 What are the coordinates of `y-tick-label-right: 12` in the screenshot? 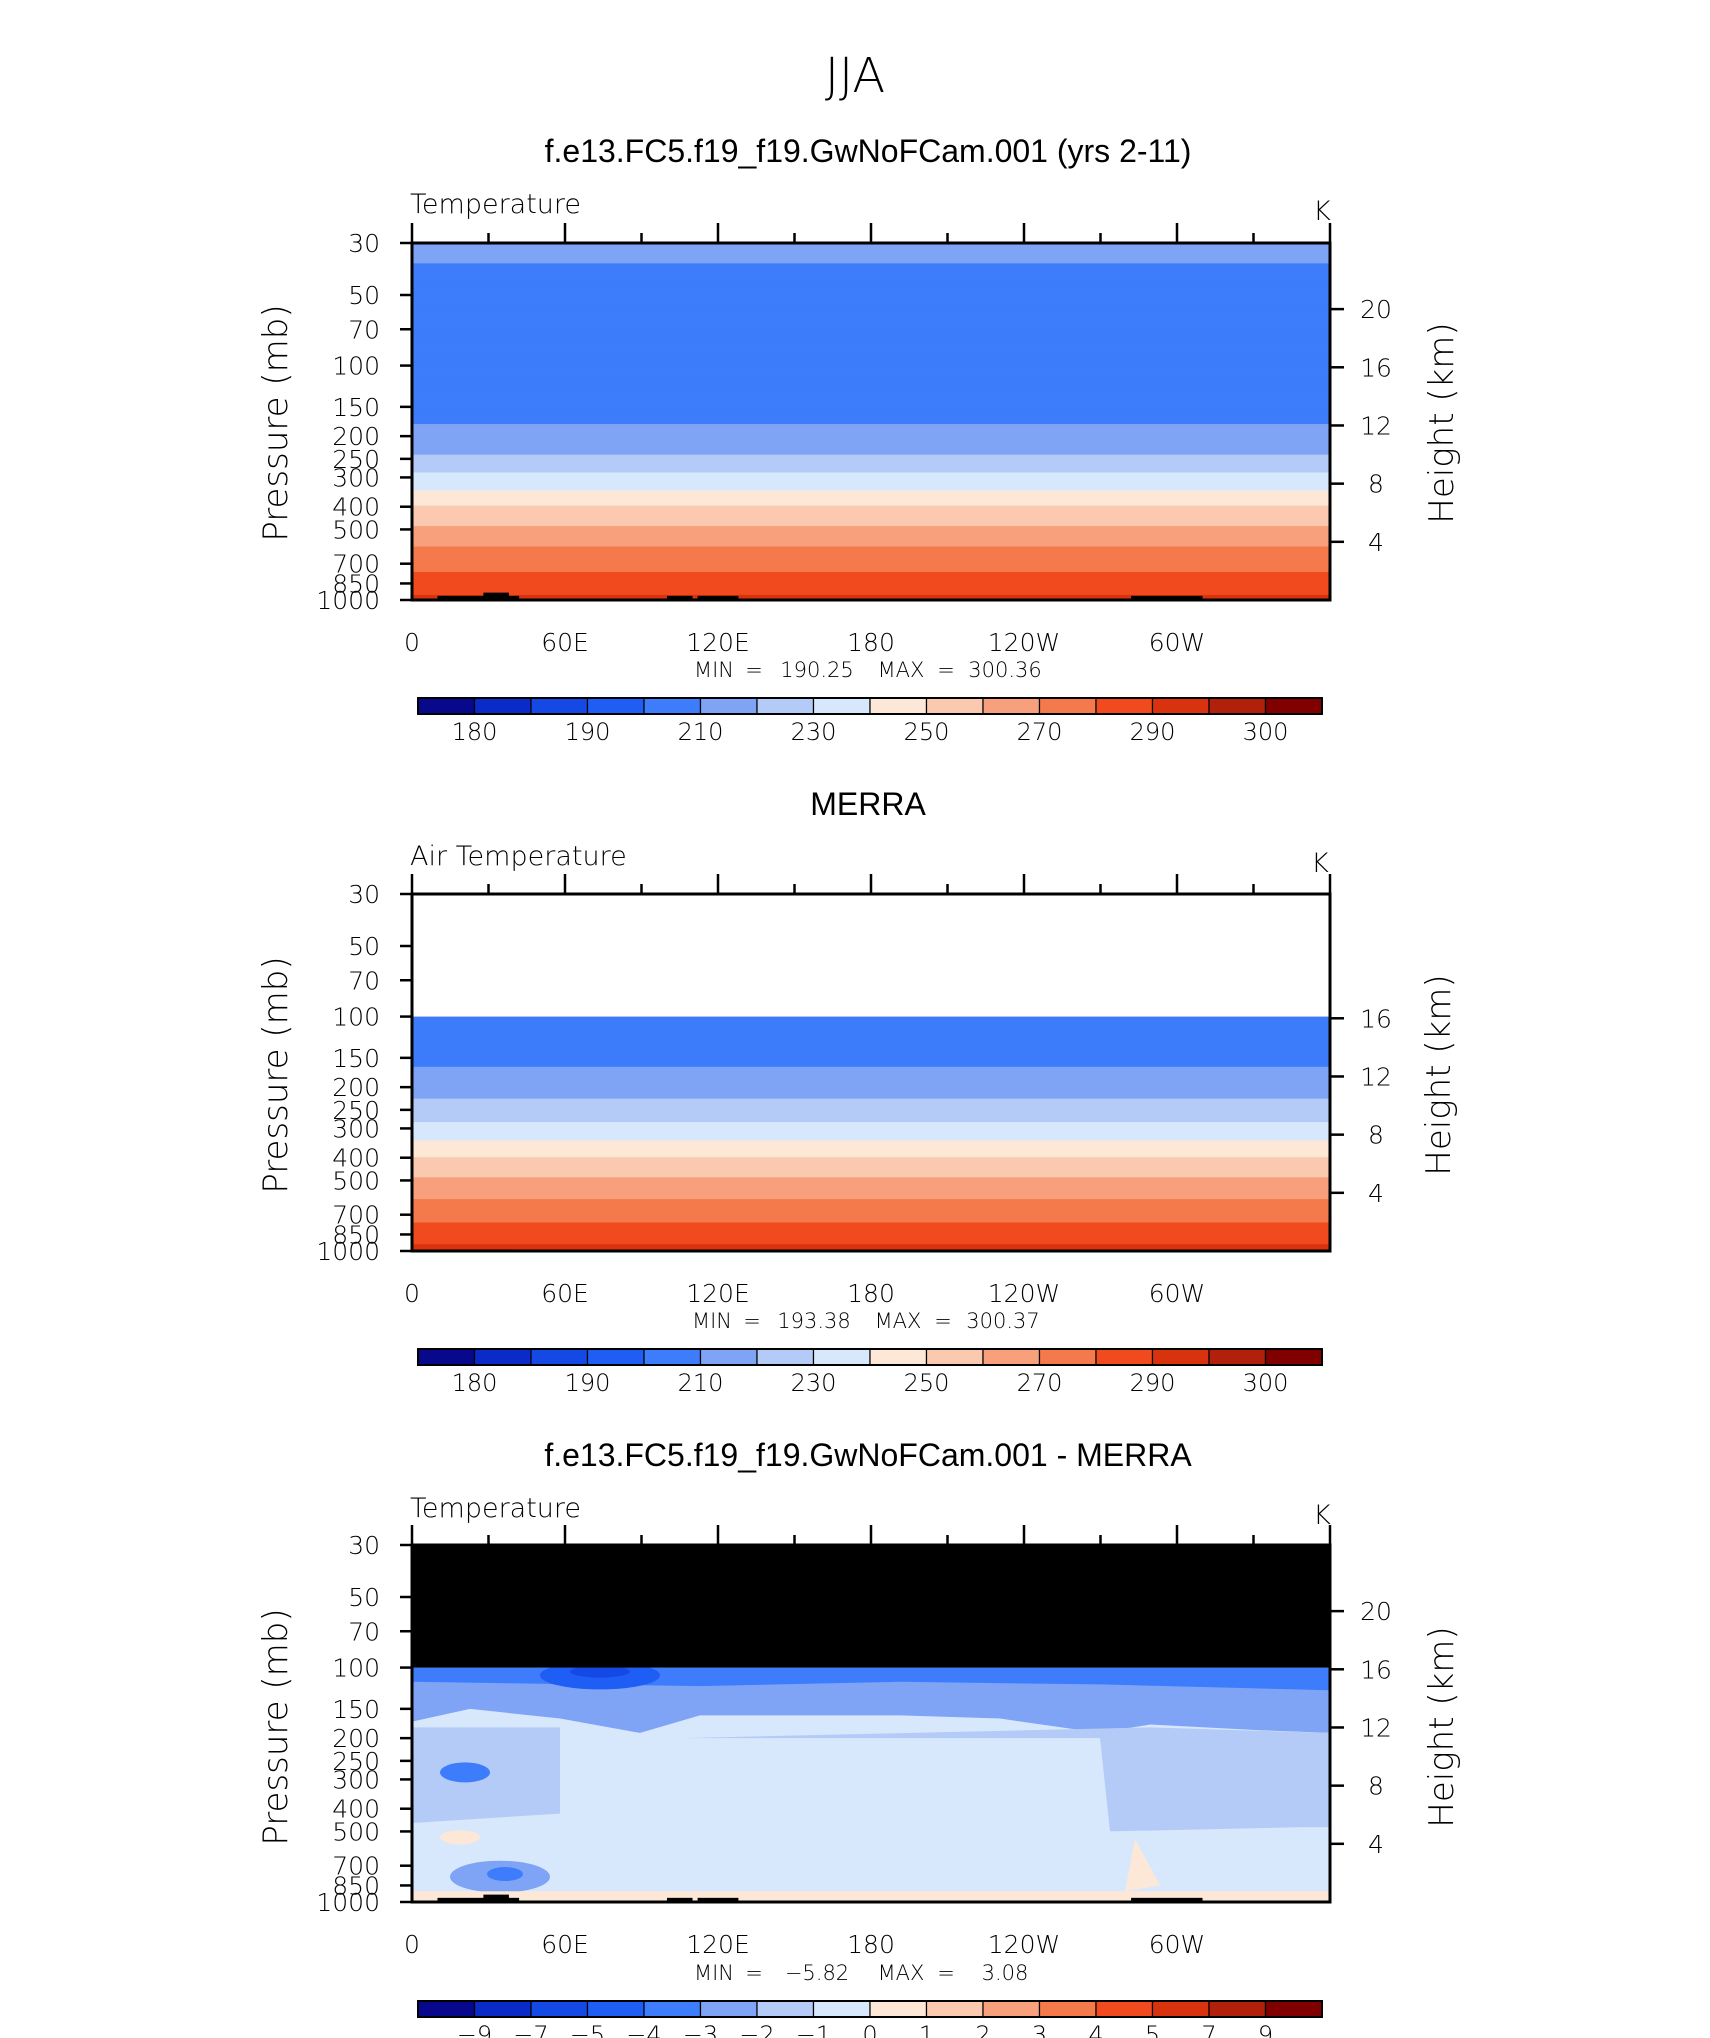 It's located at (1376, 425).